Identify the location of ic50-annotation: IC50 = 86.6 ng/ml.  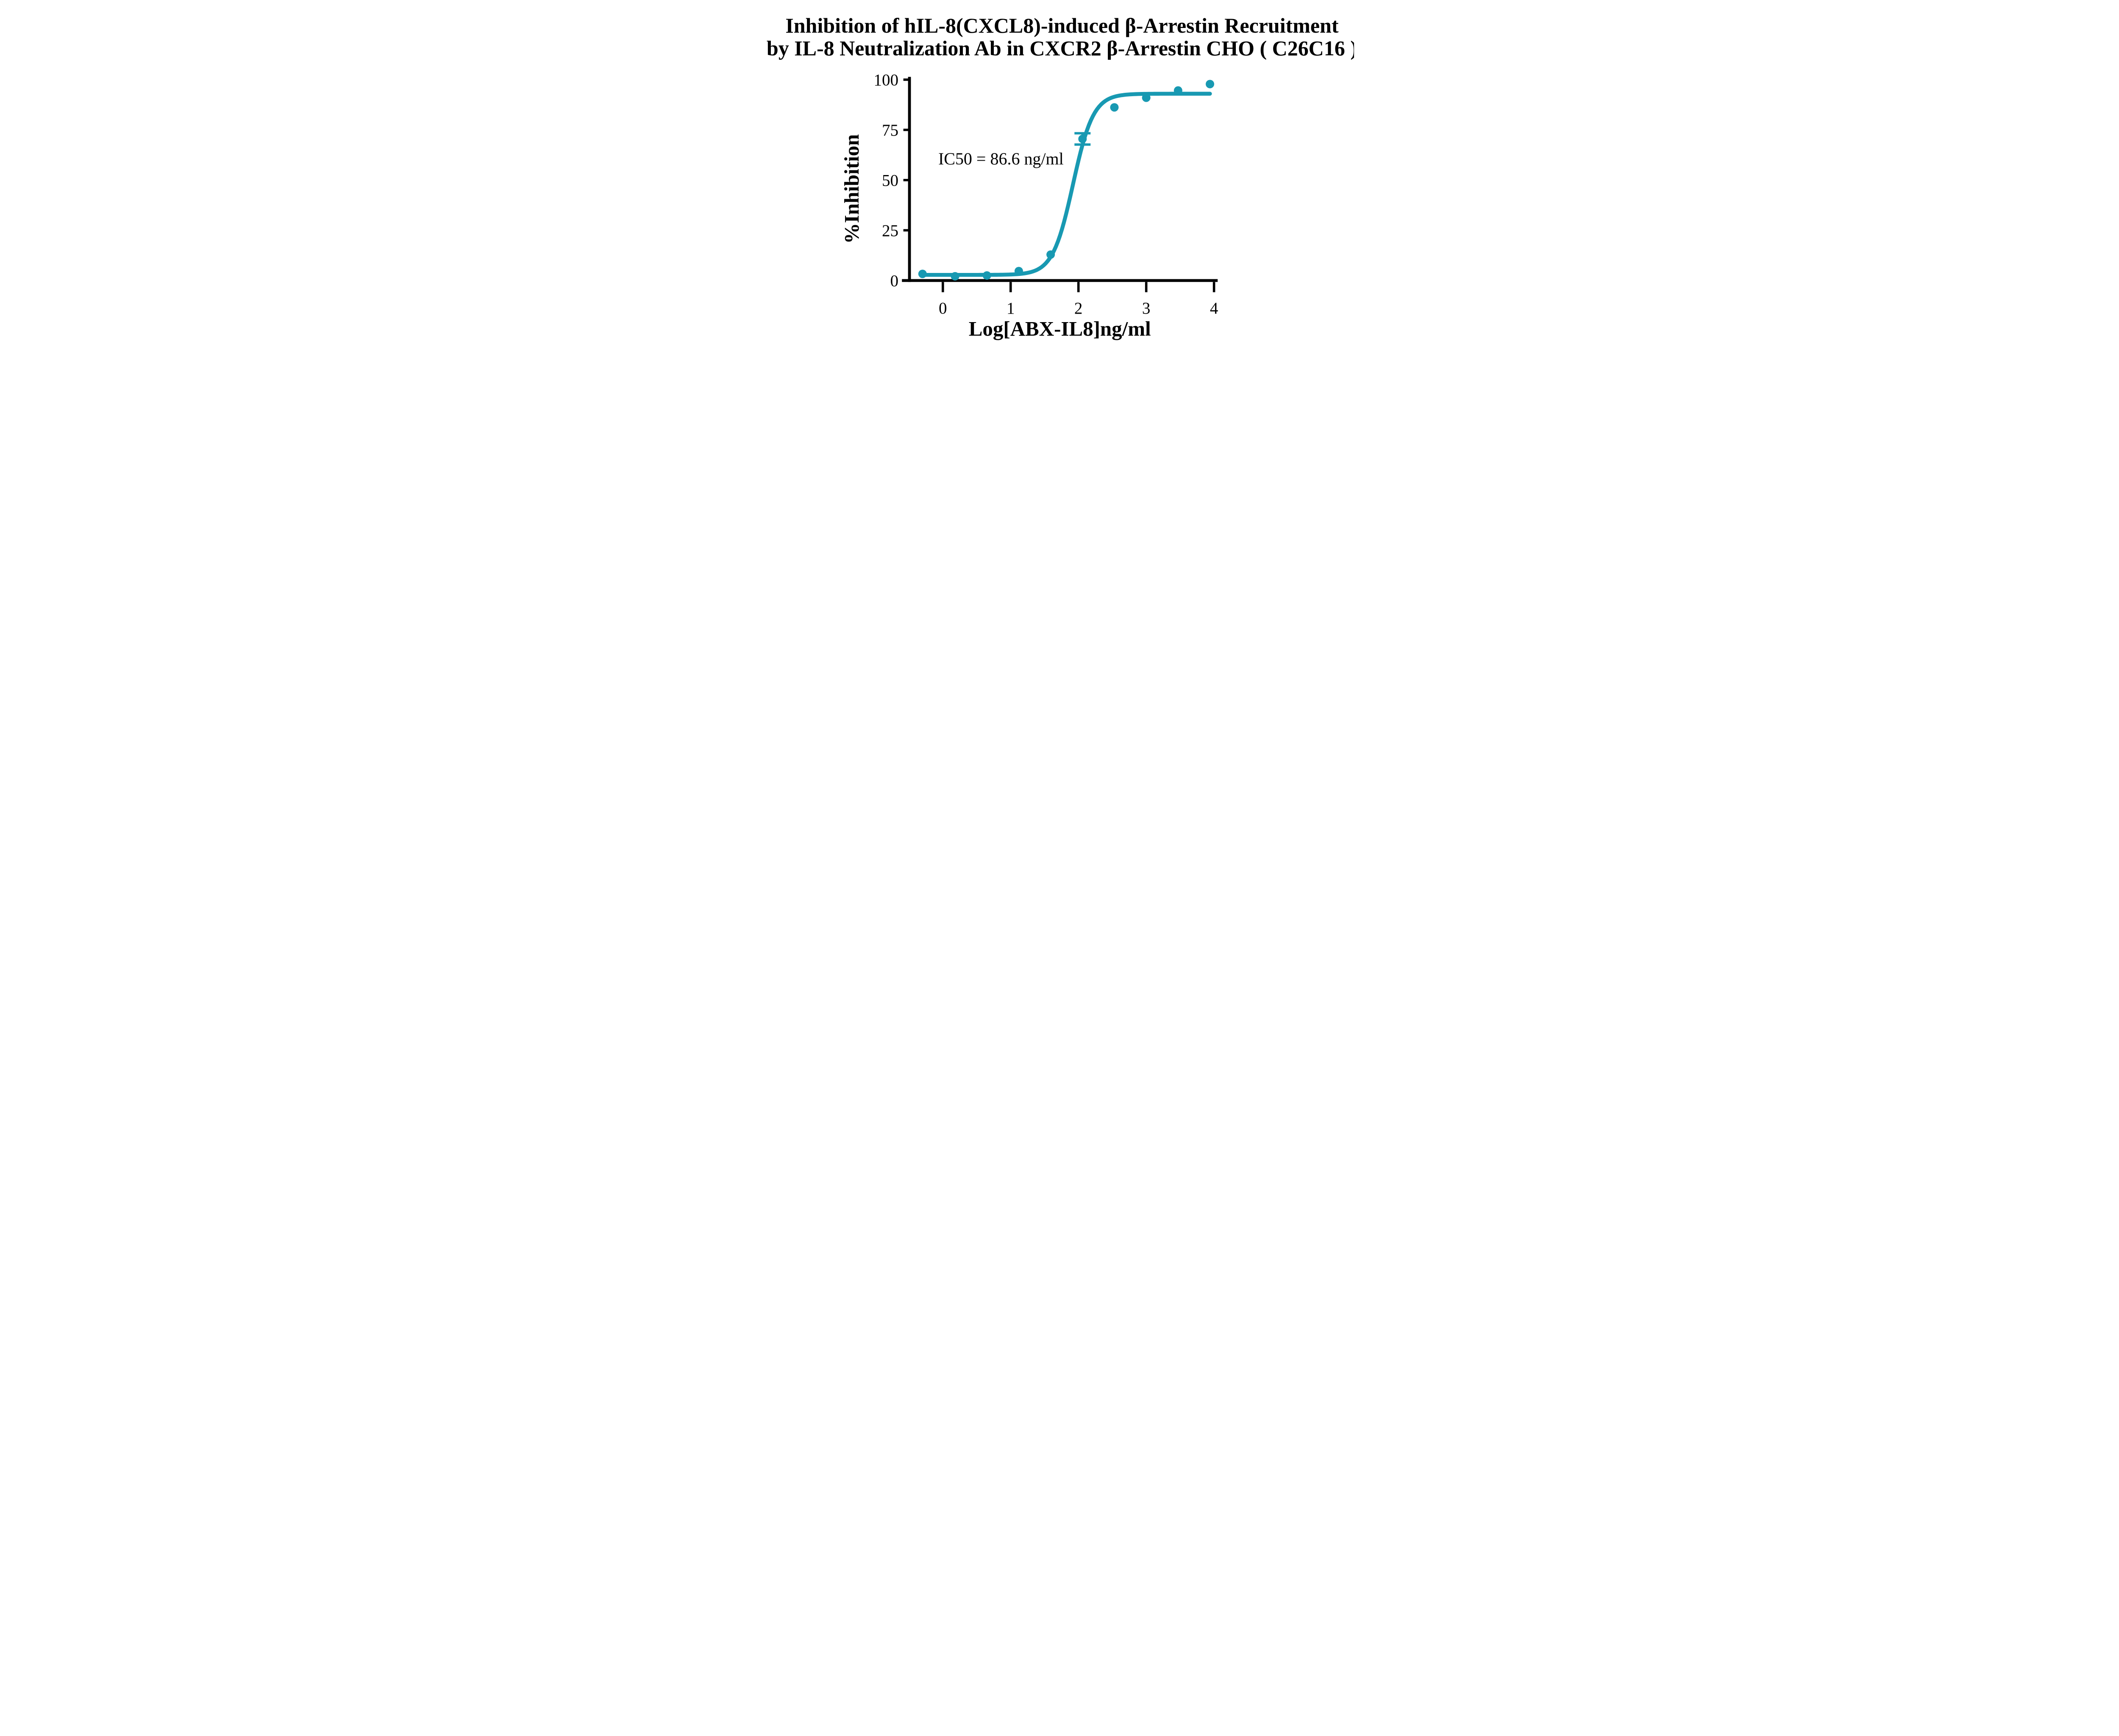
(1001, 158).